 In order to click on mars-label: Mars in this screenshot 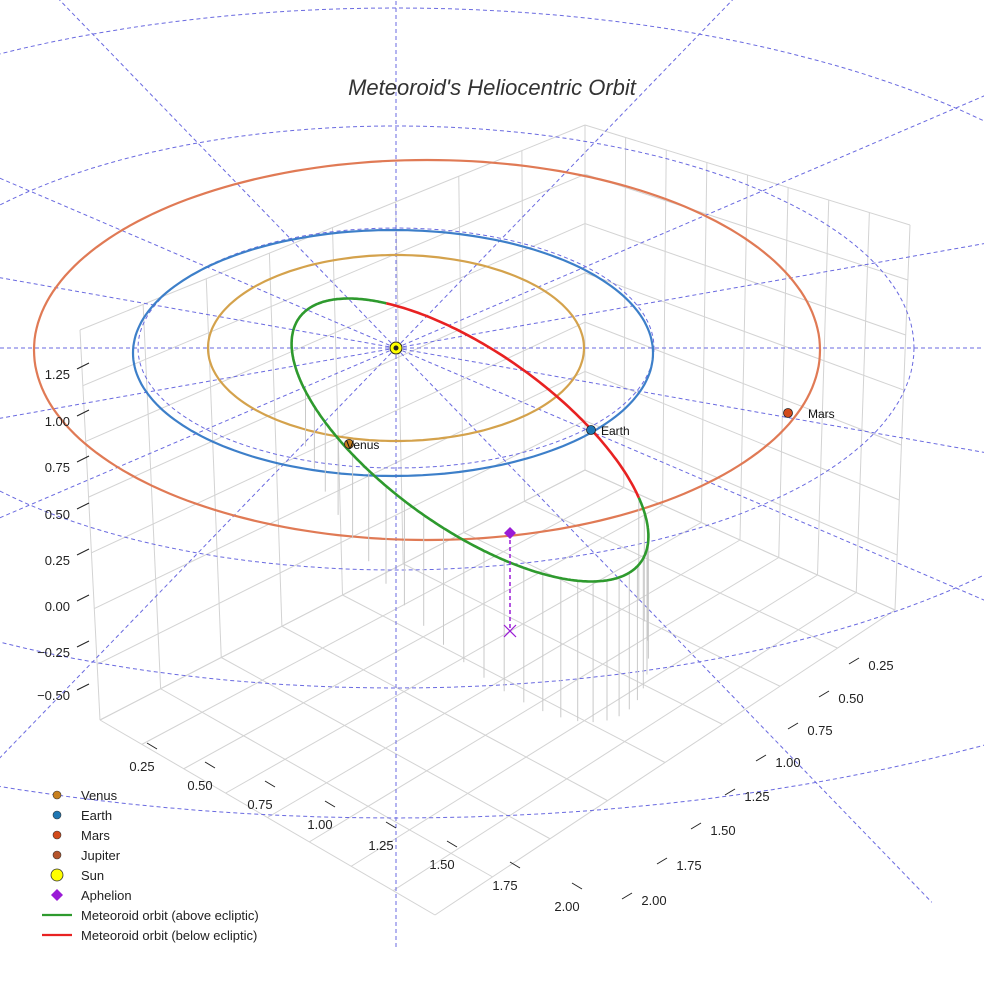, I will do `click(821, 414)`.